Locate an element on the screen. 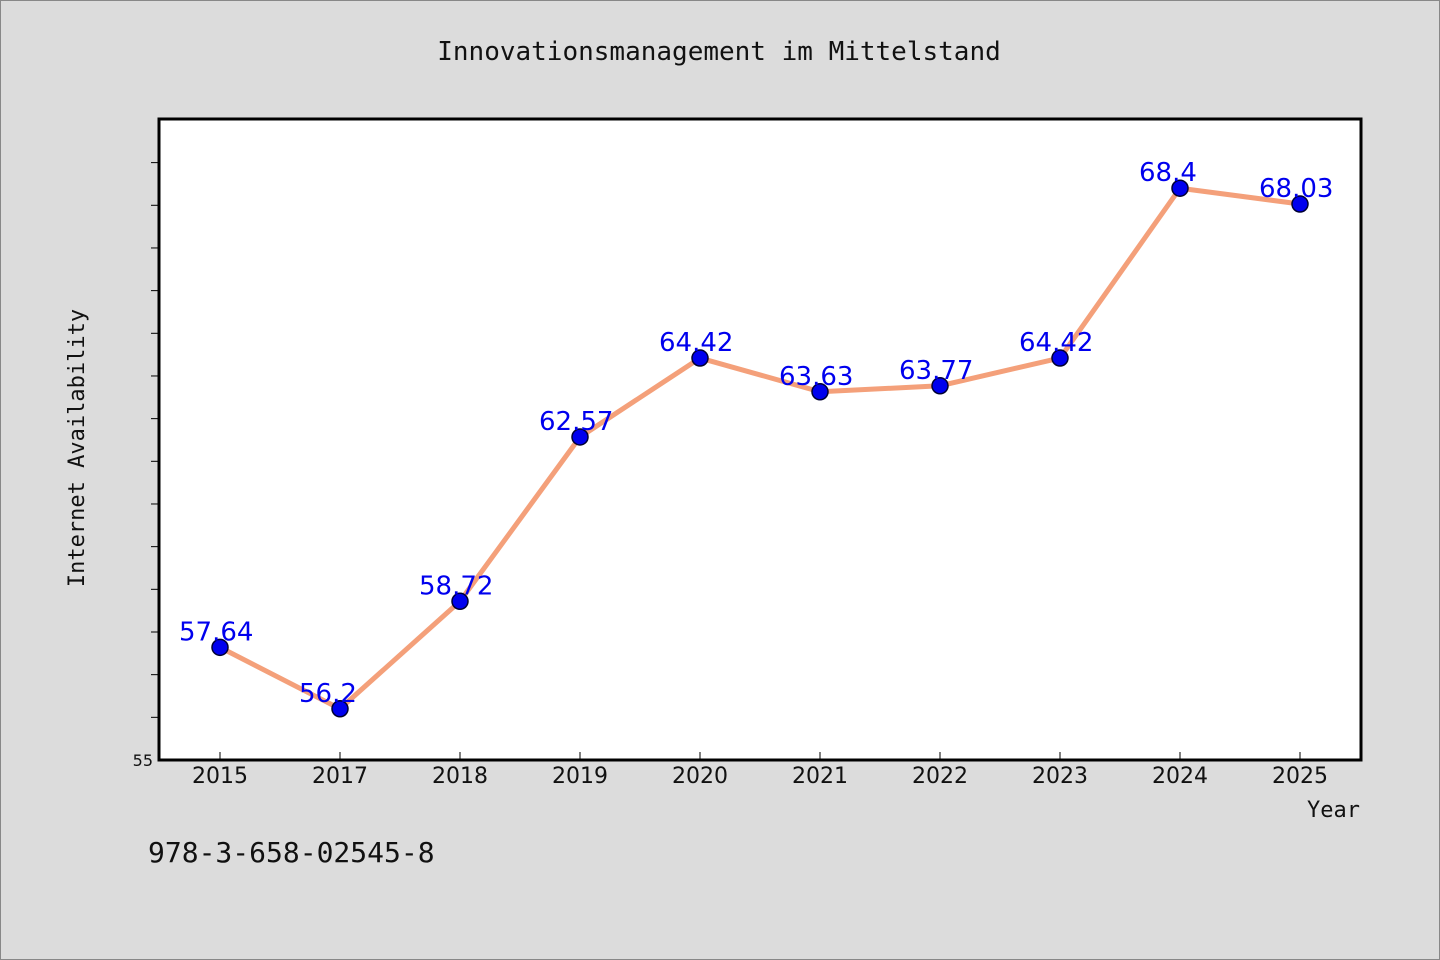  data-label: 68.03 is located at coordinates (1296, 189).